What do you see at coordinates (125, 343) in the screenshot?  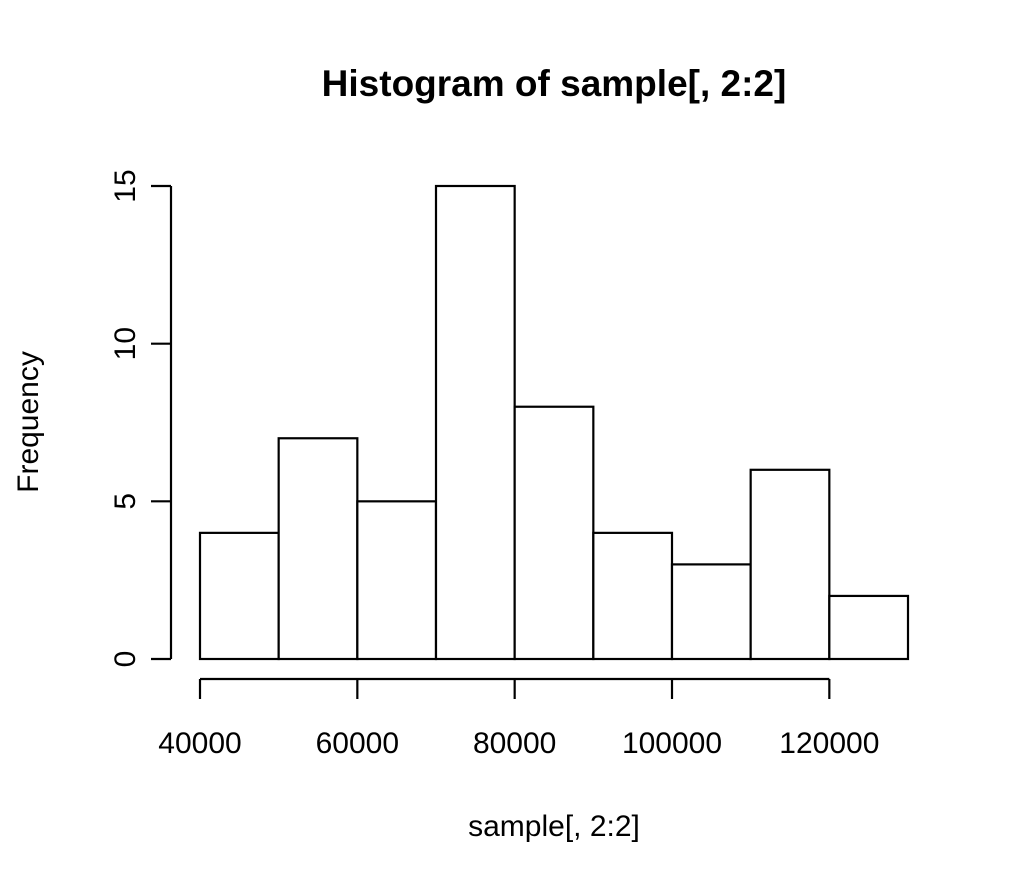 I see `y-tick-label: 10` at bounding box center [125, 343].